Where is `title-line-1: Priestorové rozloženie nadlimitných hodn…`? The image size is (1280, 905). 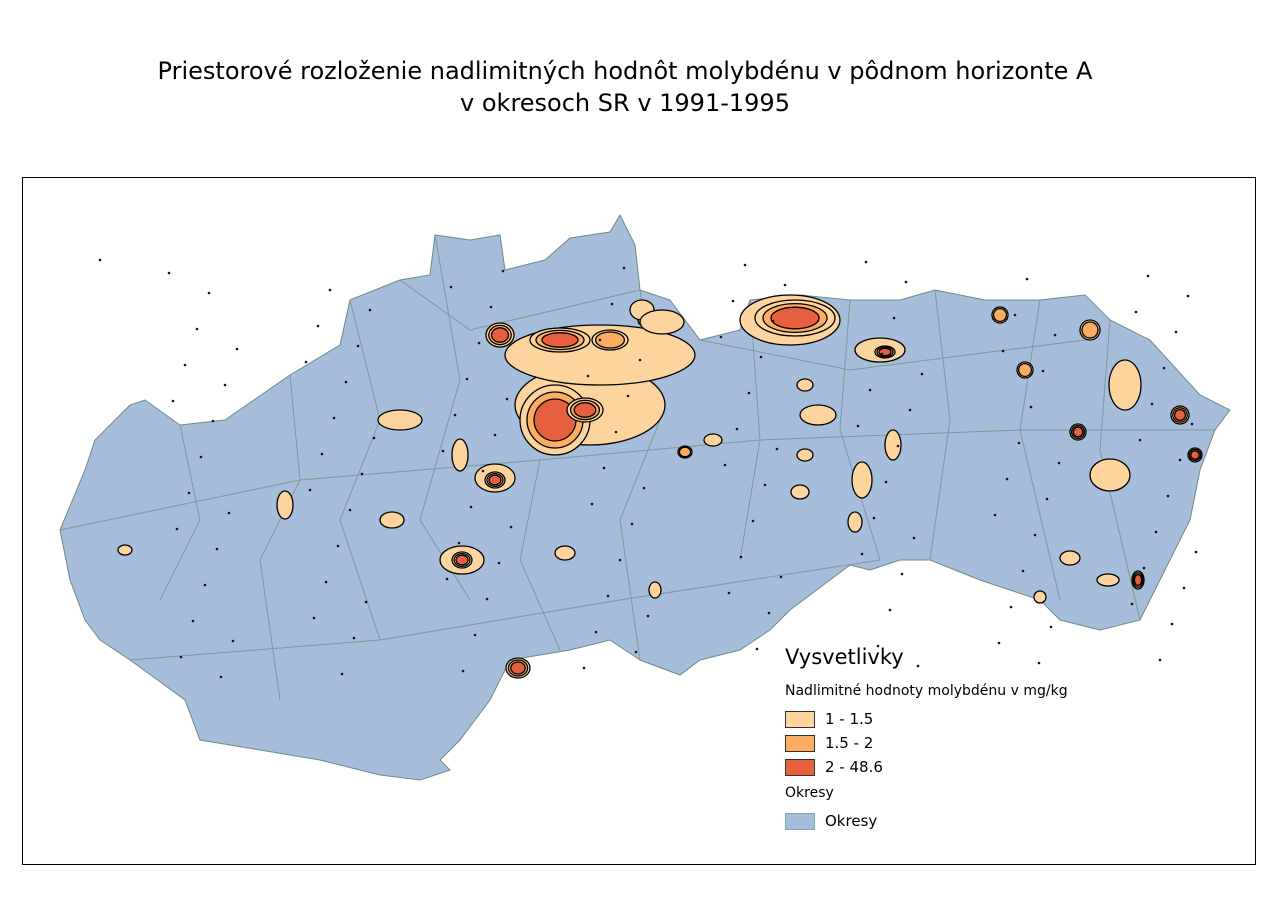 title-line-1: Priestorové rozloženie nadlimitných hodn… is located at coordinates (625, 71).